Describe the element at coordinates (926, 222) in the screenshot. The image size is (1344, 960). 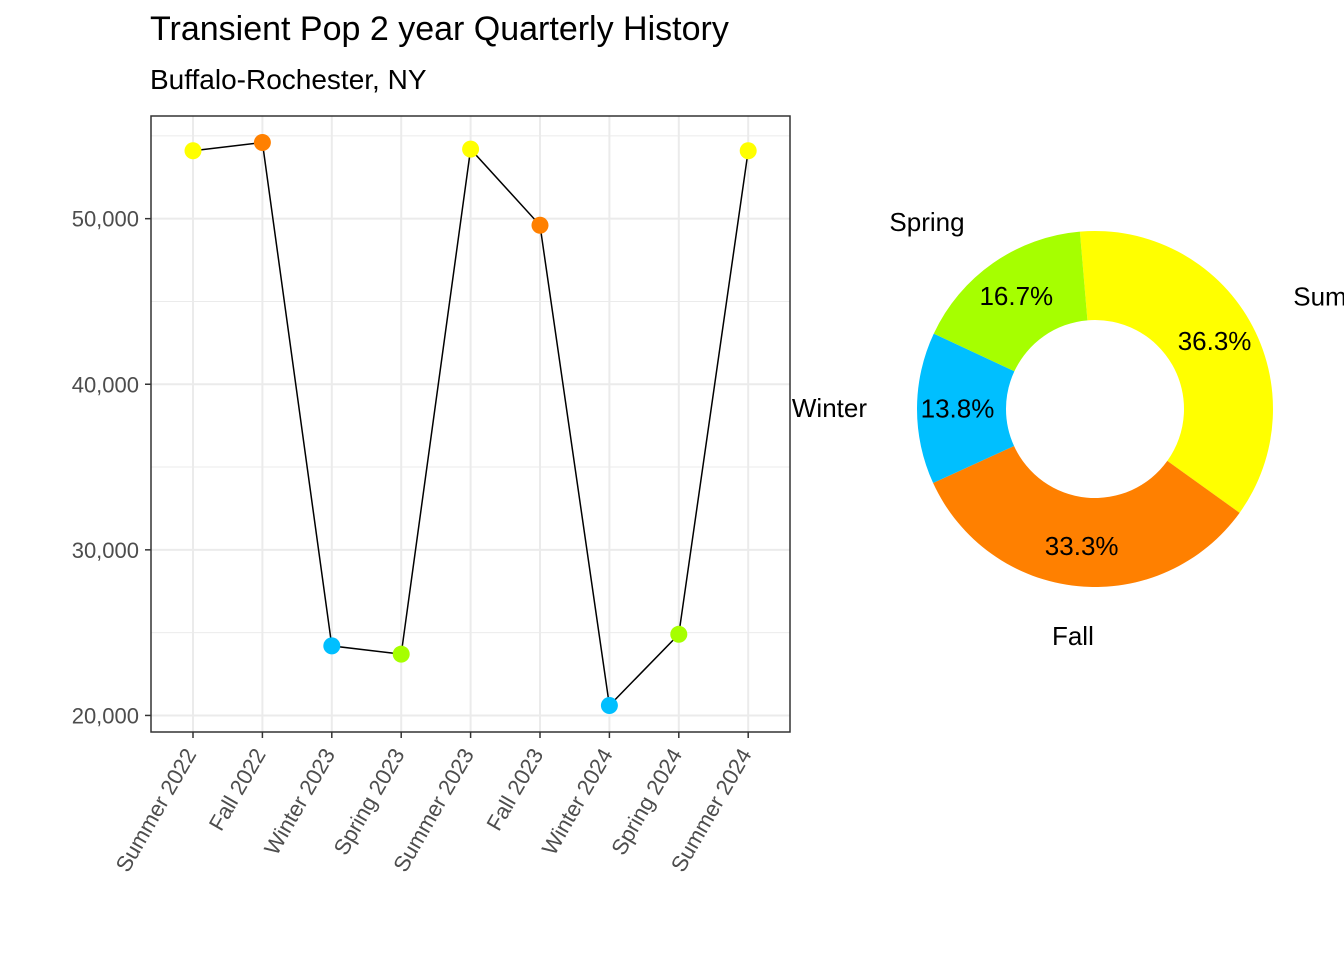
I see `slice-category-label: Spring` at that location.